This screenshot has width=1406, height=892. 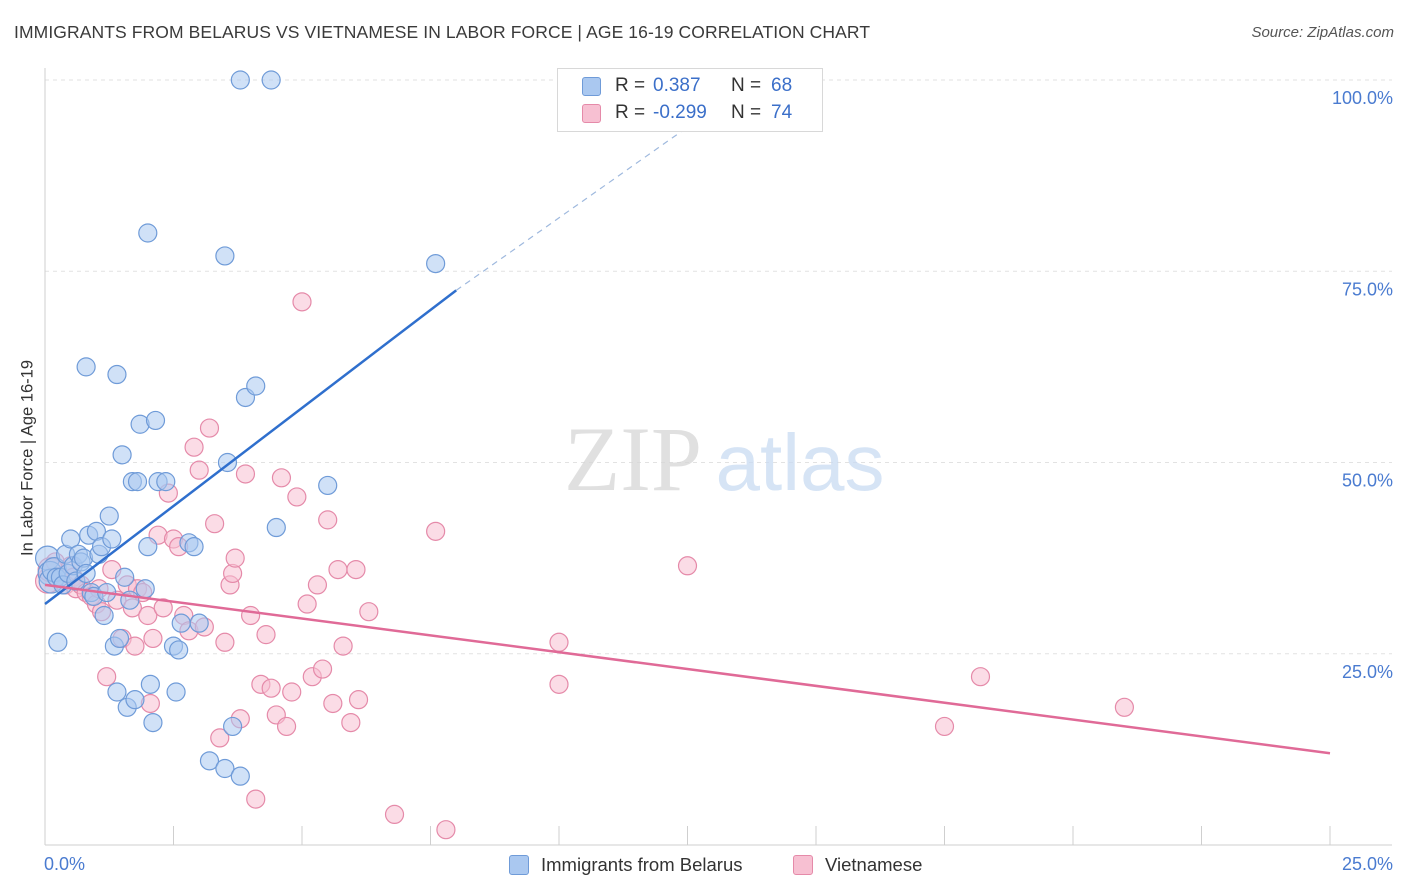 What do you see at coordinates (800, 462) in the screenshot?
I see `watermark-atlas: atlas` at bounding box center [800, 462].